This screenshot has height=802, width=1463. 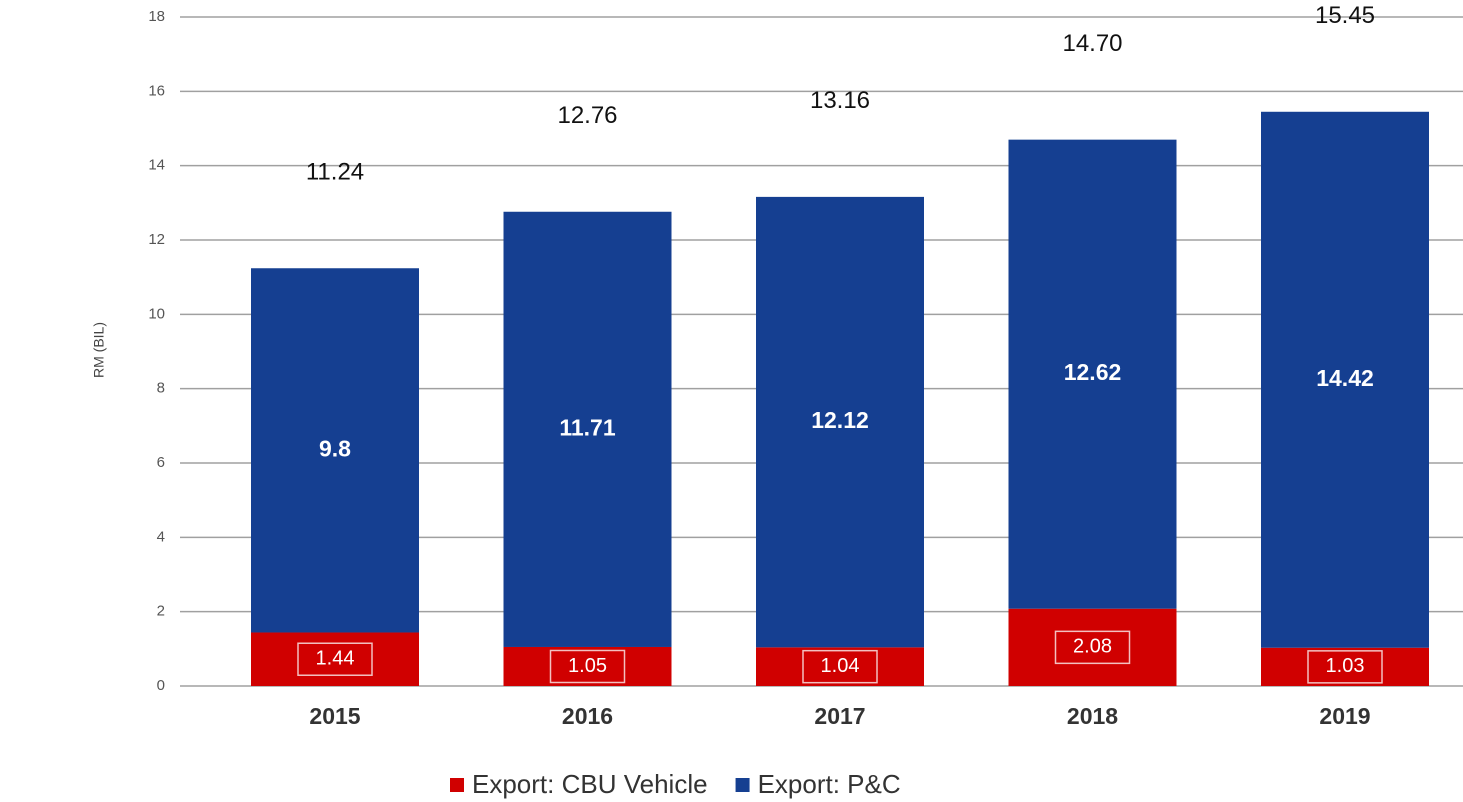 I want to click on y-tick-label: 8, so click(x=161, y=388).